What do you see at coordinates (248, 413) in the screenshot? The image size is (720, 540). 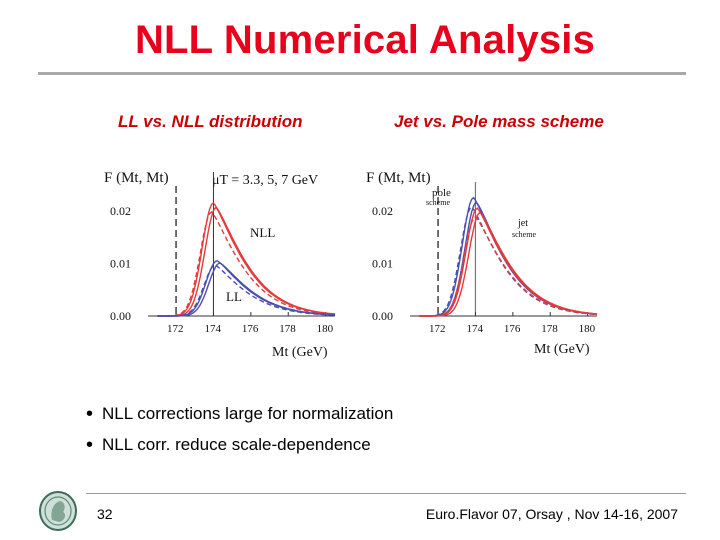 I see `bullet-text: NLL corrections large for normalization` at bounding box center [248, 413].